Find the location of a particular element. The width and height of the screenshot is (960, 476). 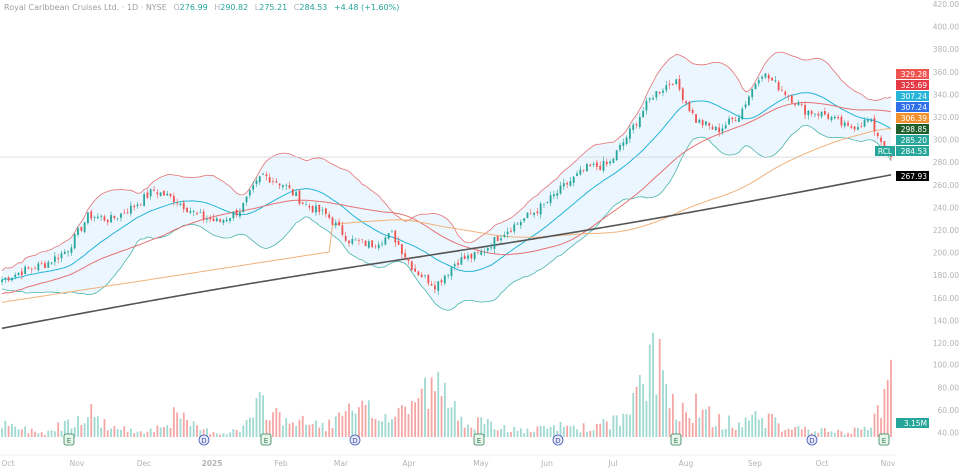

earnings-icon is located at coordinates (676, 439).